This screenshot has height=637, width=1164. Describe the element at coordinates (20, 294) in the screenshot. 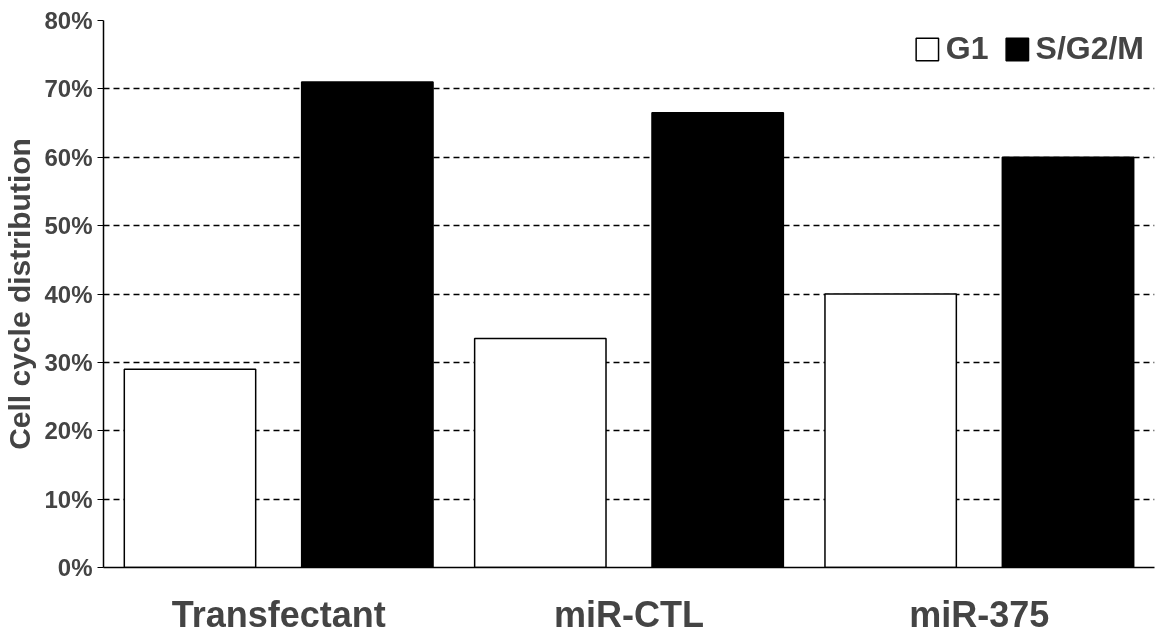

I see `y-axis-title: Cell cycle distribution` at that location.